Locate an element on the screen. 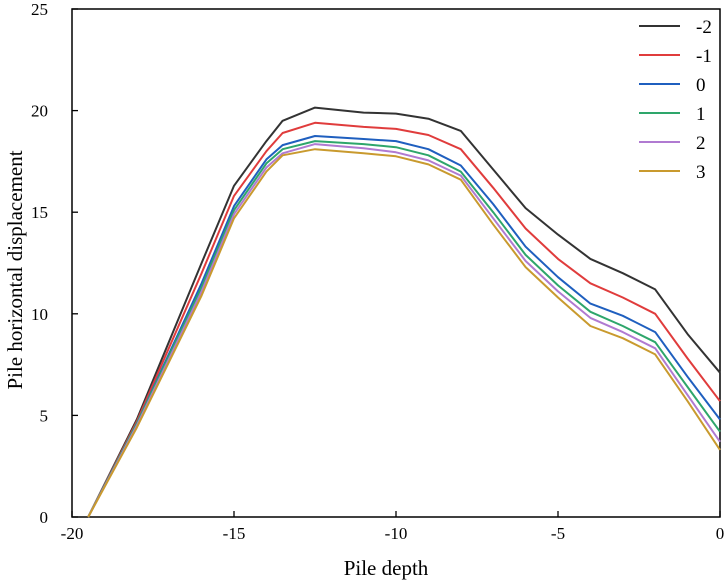  y-tick-label: 5 is located at coordinates (44, 415).